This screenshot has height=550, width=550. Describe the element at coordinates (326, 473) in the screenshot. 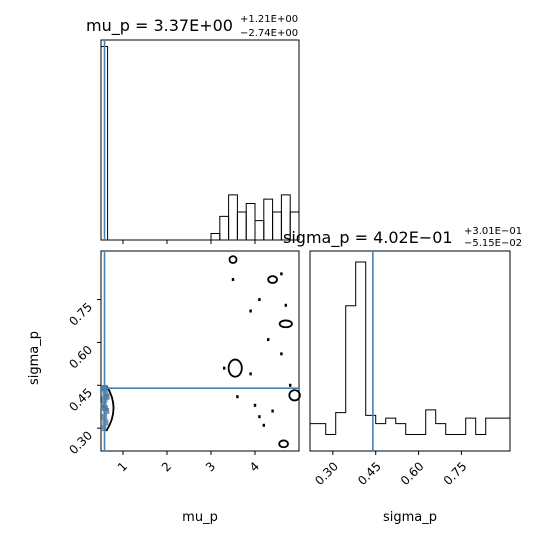

I see `x-tick-label: 0.30` at that location.